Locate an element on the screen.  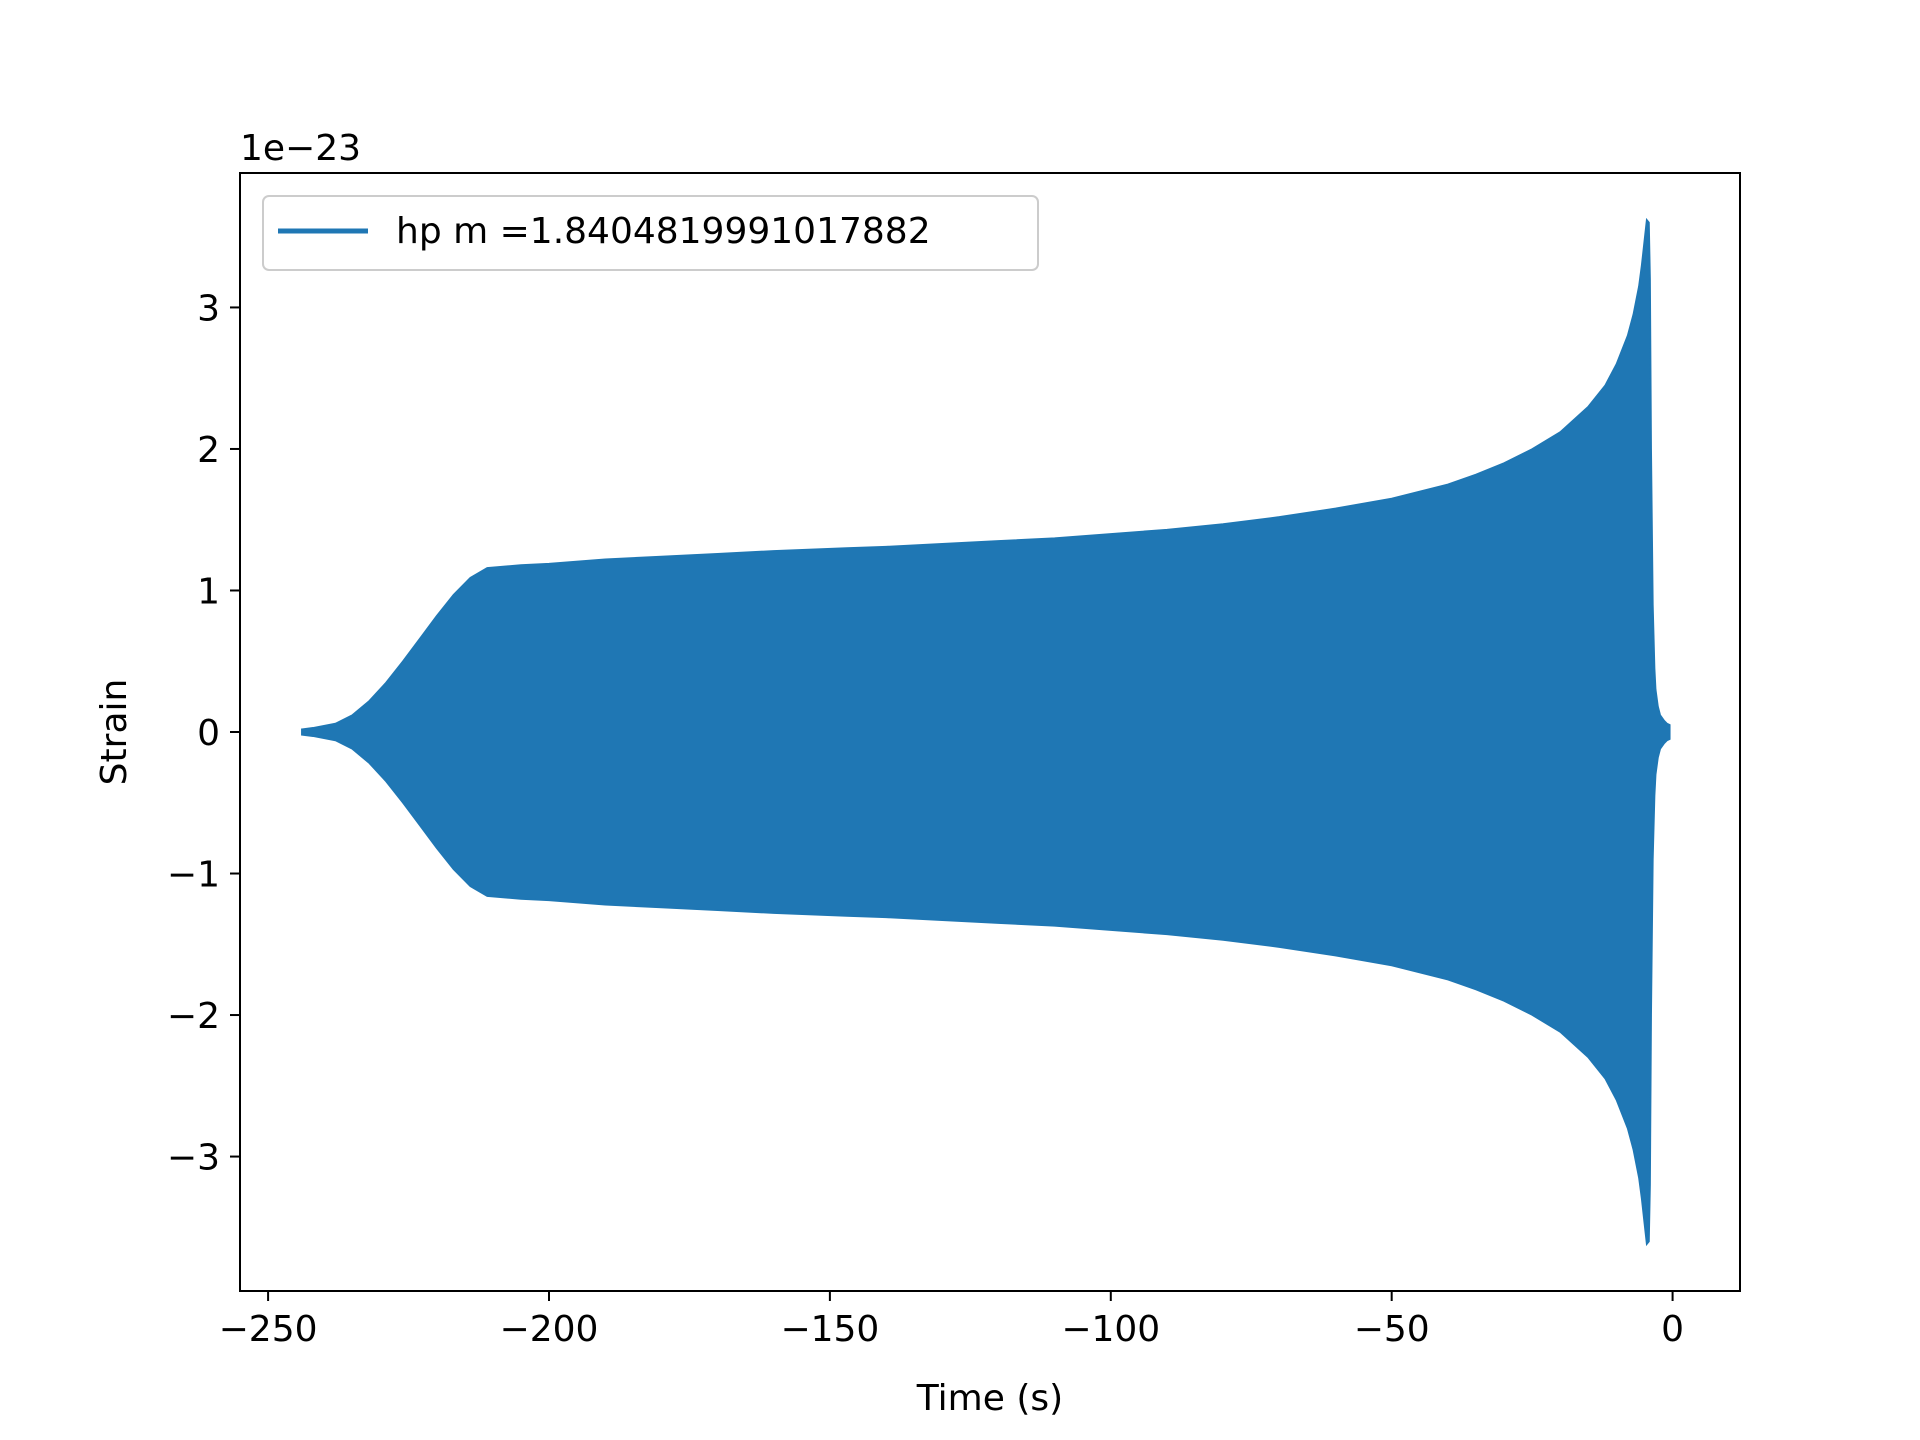
x-tick-label: −50 is located at coordinates (1392, 1329).